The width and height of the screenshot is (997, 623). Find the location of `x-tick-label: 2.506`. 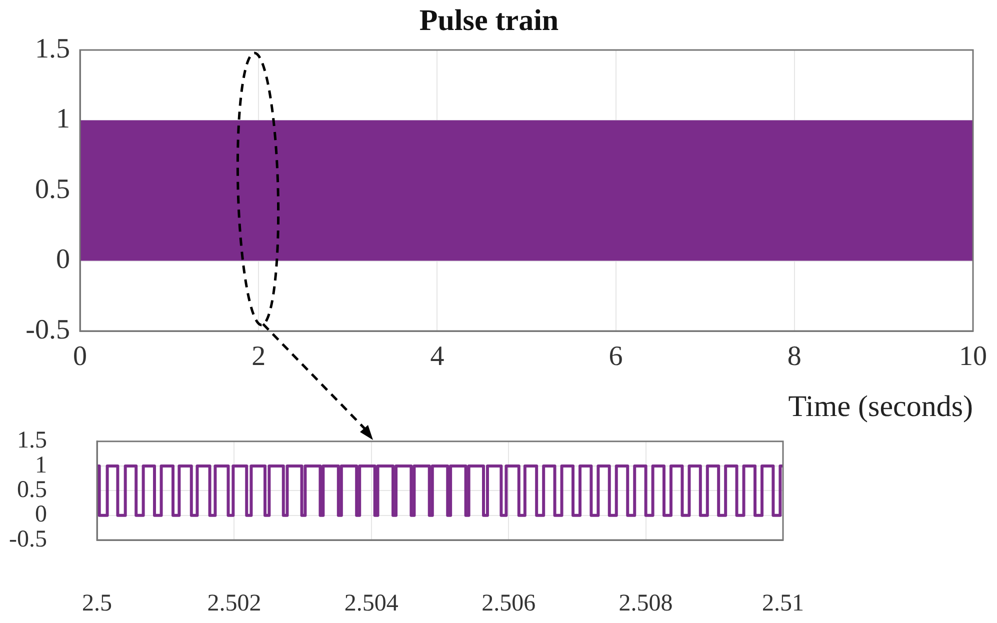

x-tick-label: 2.506 is located at coordinates (509, 603).